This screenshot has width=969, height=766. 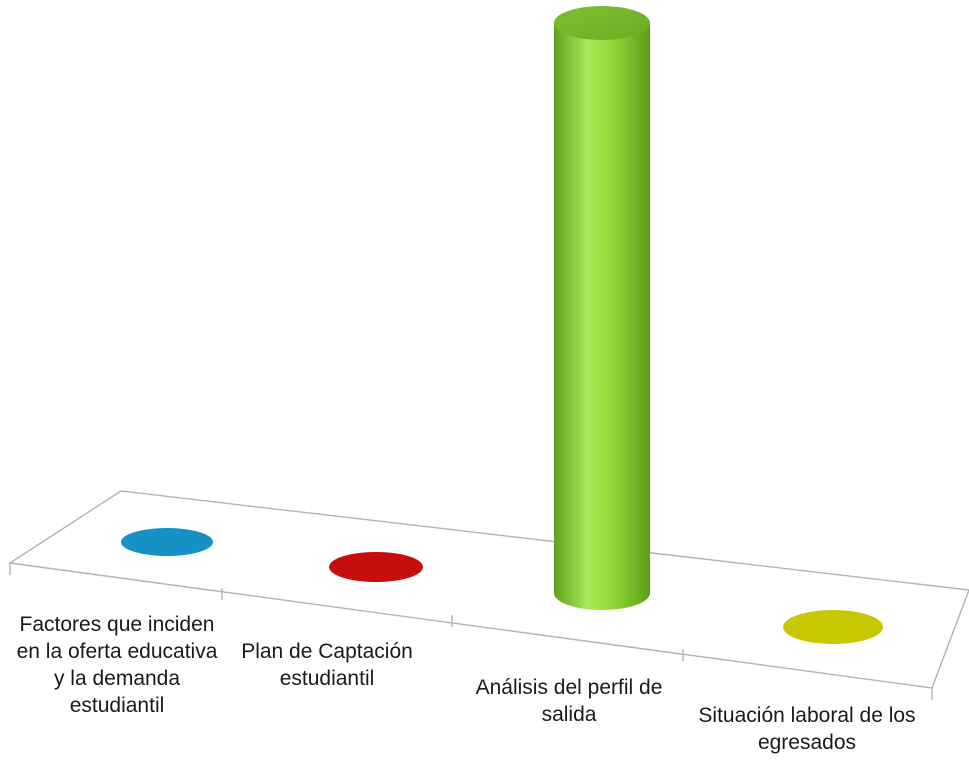 I want to click on x-tick-label-4: Situación laboral de los egresados, so click(x=807, y=729).